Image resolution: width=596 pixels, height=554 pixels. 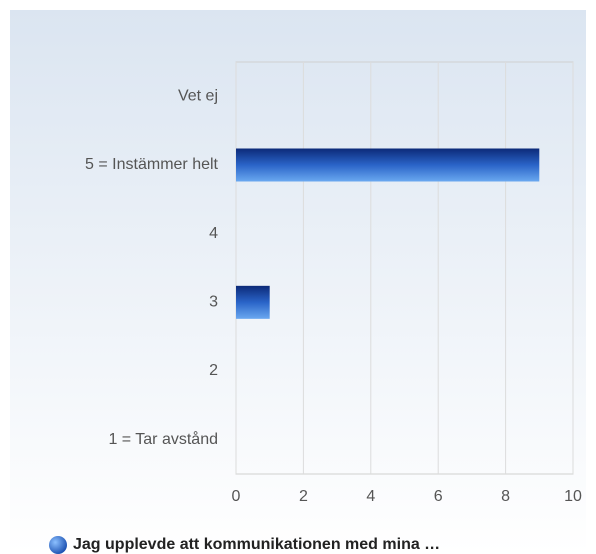 What do you see at coordinates (213, 233) in the screenshot?
I see `y-tick-label: 4` at bounding box center [213, 233].